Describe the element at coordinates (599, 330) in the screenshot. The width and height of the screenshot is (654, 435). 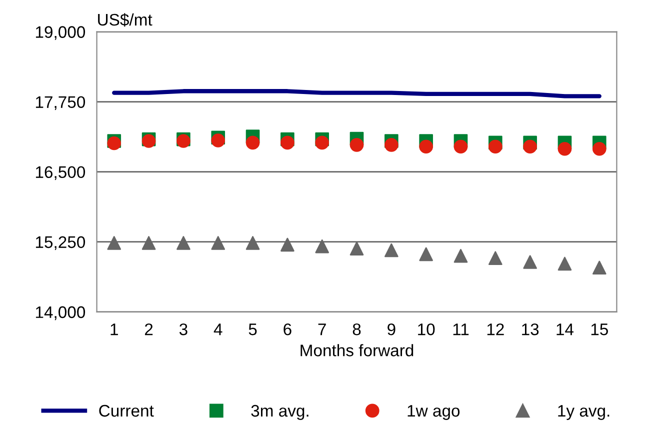
I see `x-tick-label: 15` at that location.